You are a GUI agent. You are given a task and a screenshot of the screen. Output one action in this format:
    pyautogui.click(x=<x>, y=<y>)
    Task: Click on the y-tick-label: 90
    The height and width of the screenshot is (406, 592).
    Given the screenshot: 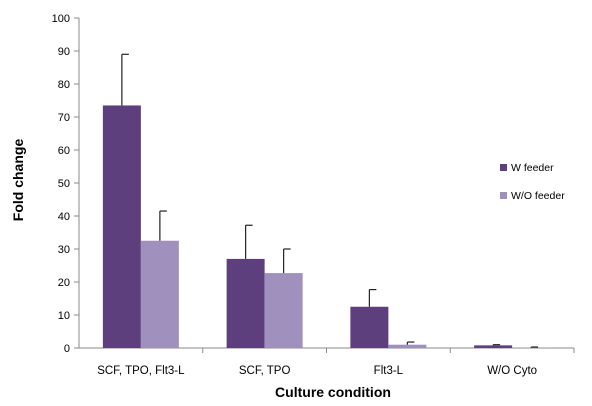 What is the action you would take?
    pyautogui.click(x=64, y=52)
    